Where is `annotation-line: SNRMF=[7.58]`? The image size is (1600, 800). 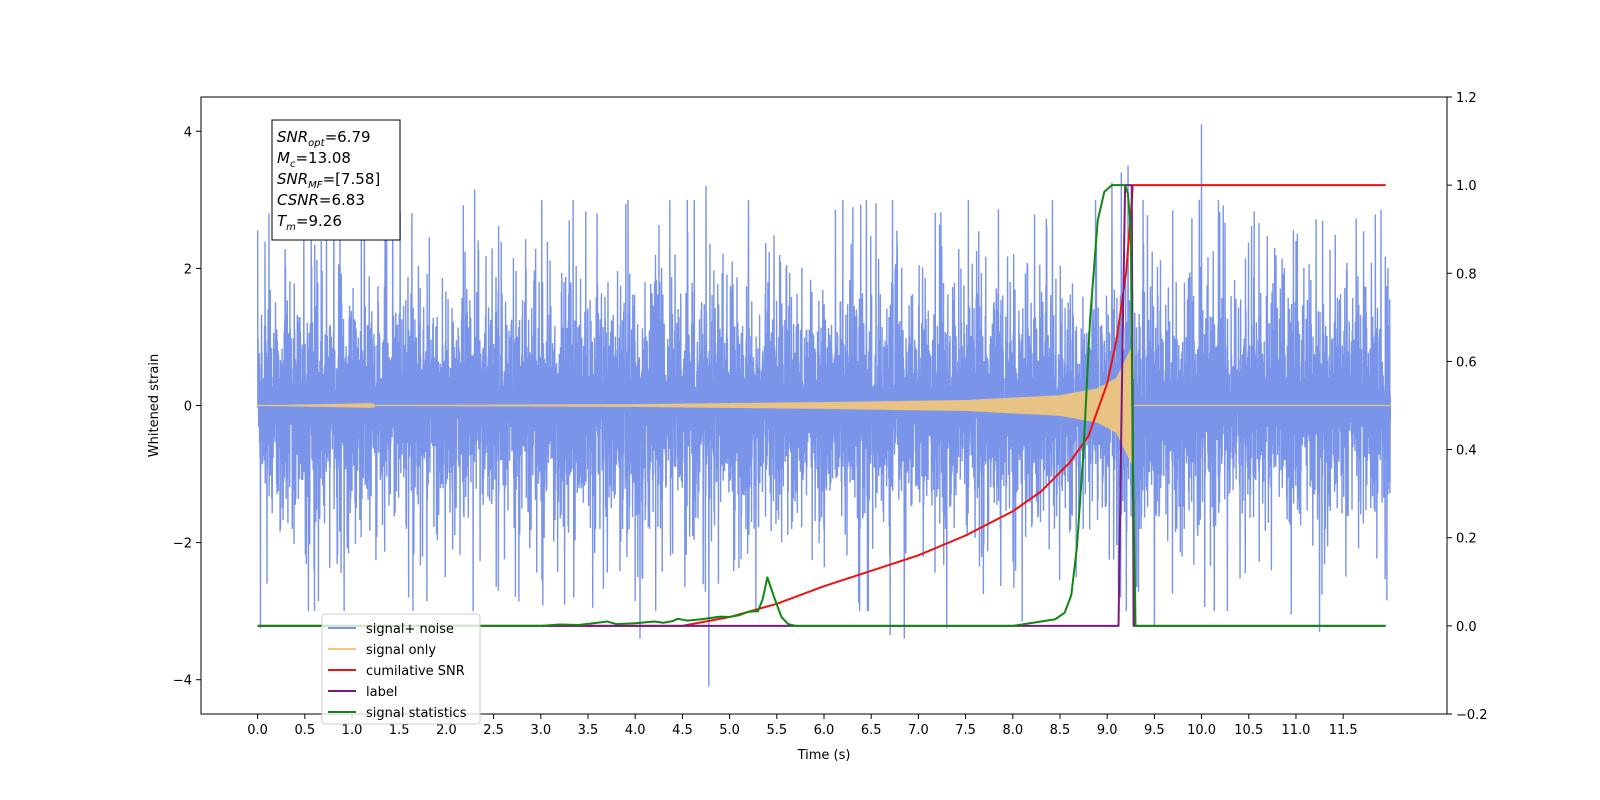
annotation-line: SNRMF=[7.58] is located at coordinates (328, 180).